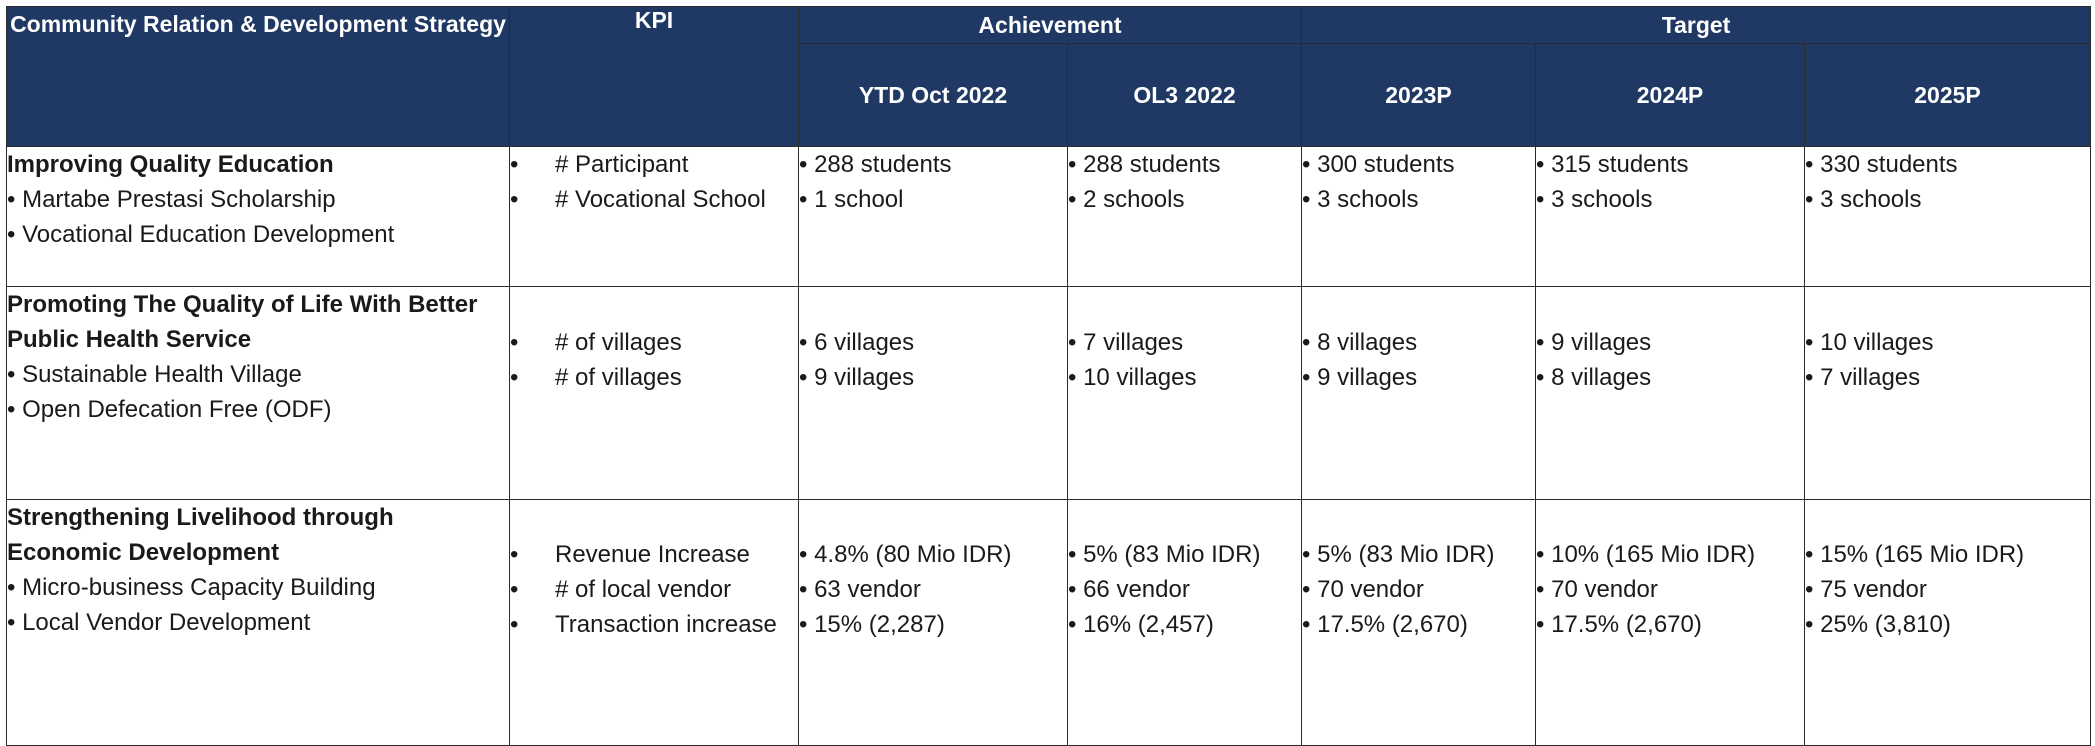  Describe the element at coordinates (1184, 95) in the screenshot. I see `header-period-ol3-2022: OL3 2022` at that location.